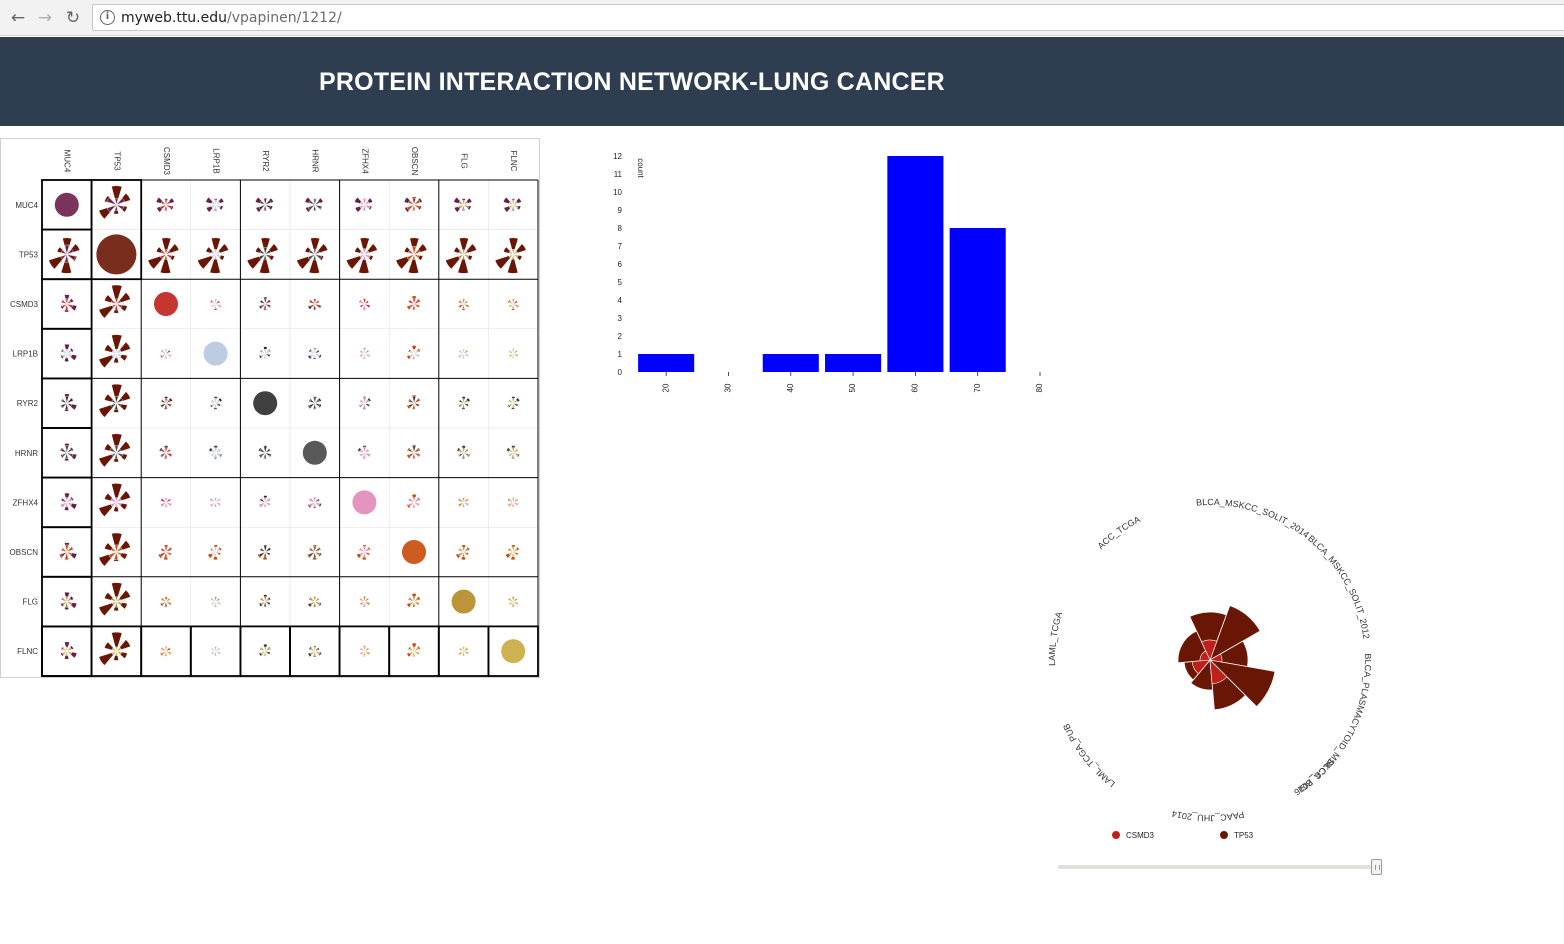  What do you see at coordinates (107, 17) in the screenshot?
I see `info-icon: i` at bounding box center [107, 17].